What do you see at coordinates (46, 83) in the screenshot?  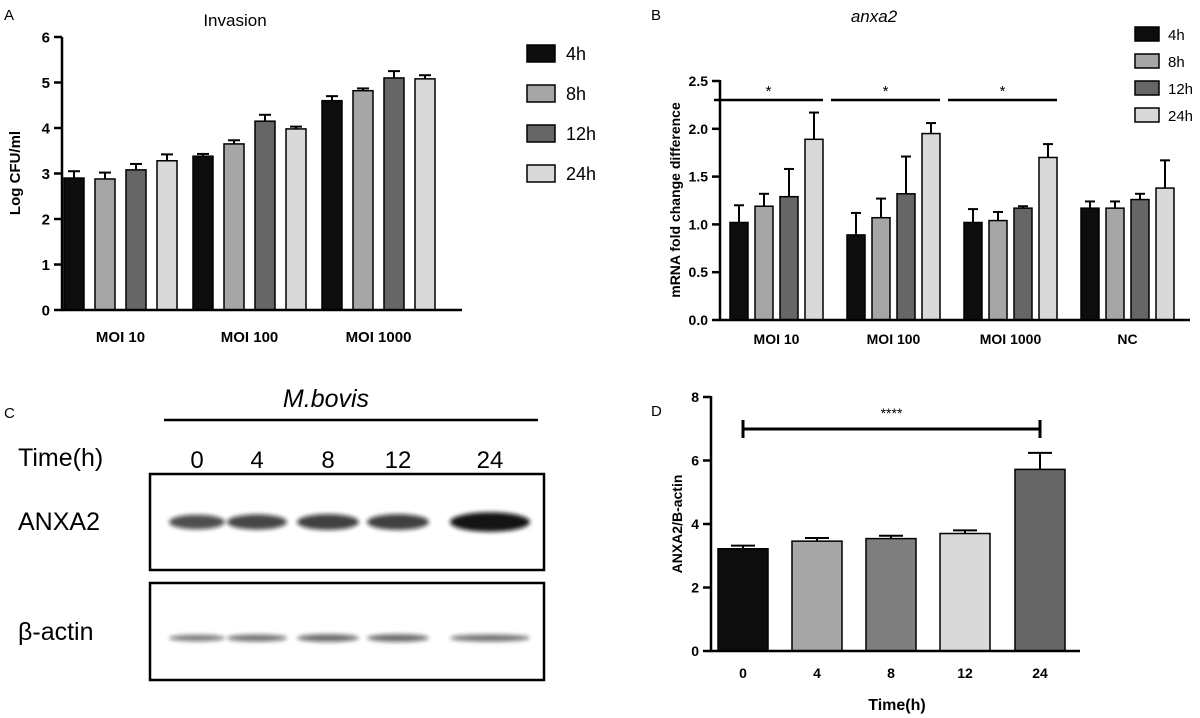 I see `y-tick-label: 5` at bounding box center [46, 83].